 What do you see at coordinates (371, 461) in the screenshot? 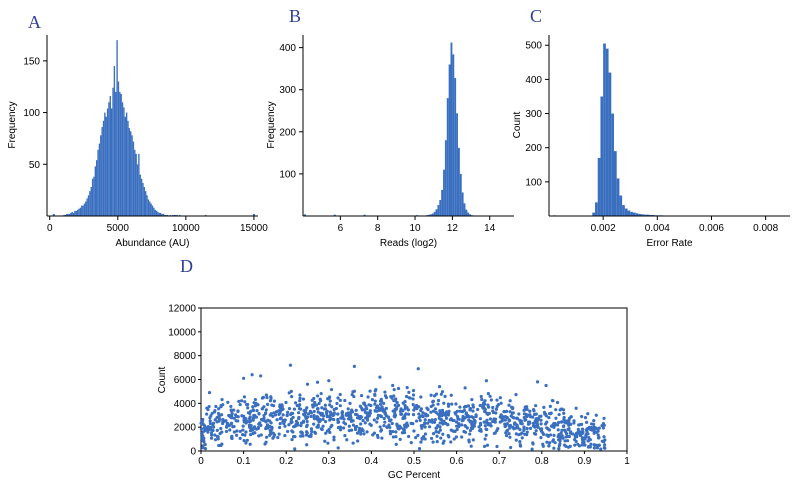
I see `x-tick-label: 0.4` at bounding box center [371, 461].